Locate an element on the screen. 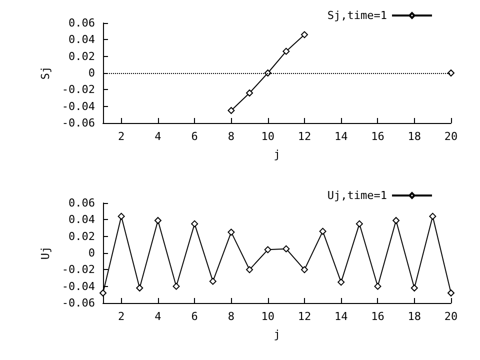 This screenshot has width=480, height=360. legend-label: Sj,time=1 is located at coordinates (357, 15).